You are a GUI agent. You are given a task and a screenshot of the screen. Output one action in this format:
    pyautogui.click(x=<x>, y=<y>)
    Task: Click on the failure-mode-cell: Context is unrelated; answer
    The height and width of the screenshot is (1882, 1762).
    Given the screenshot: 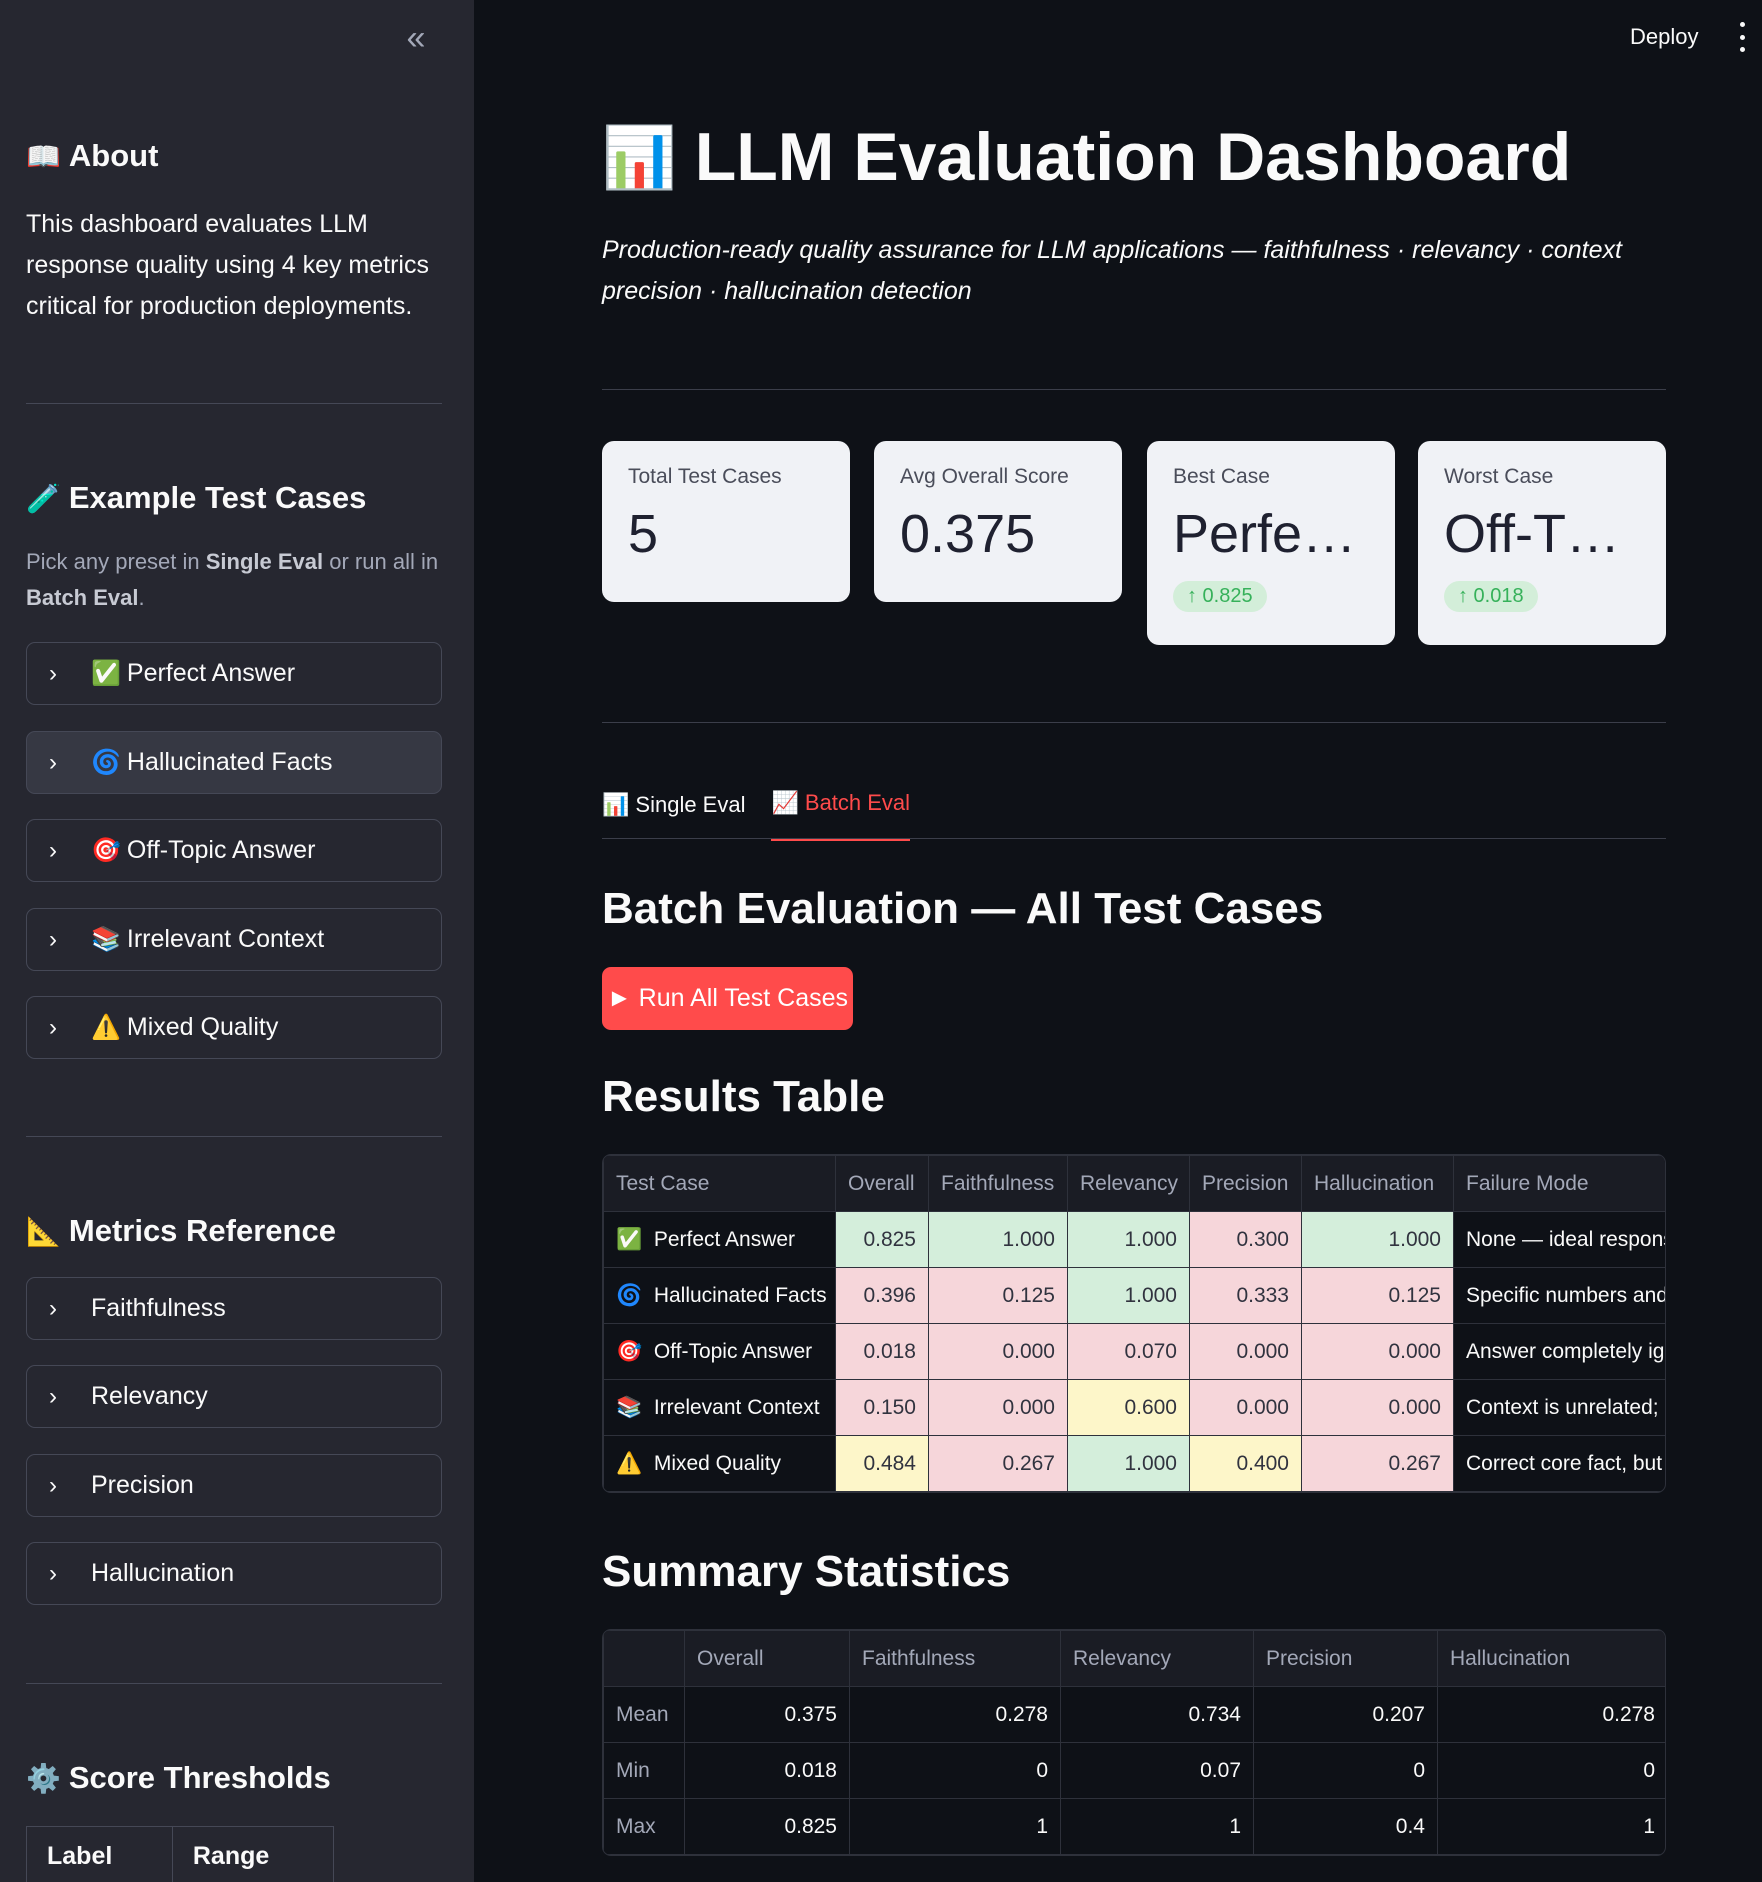 What is the action you would take?
    pyautogui.click(x=1559, y=1407)
    